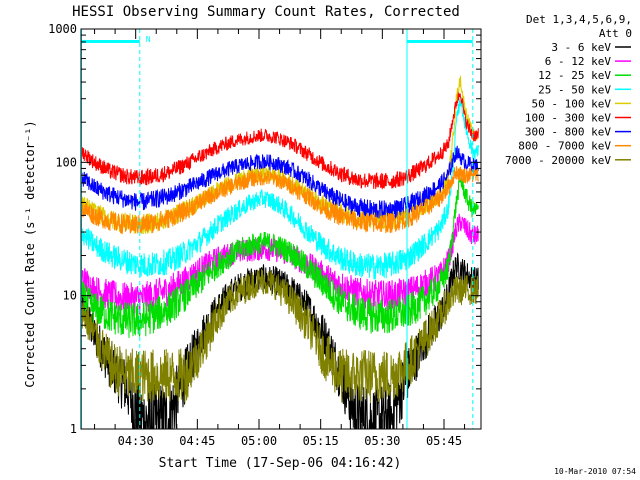  I want to click on legend-header-line-2: Att 0, so click(615, 33).